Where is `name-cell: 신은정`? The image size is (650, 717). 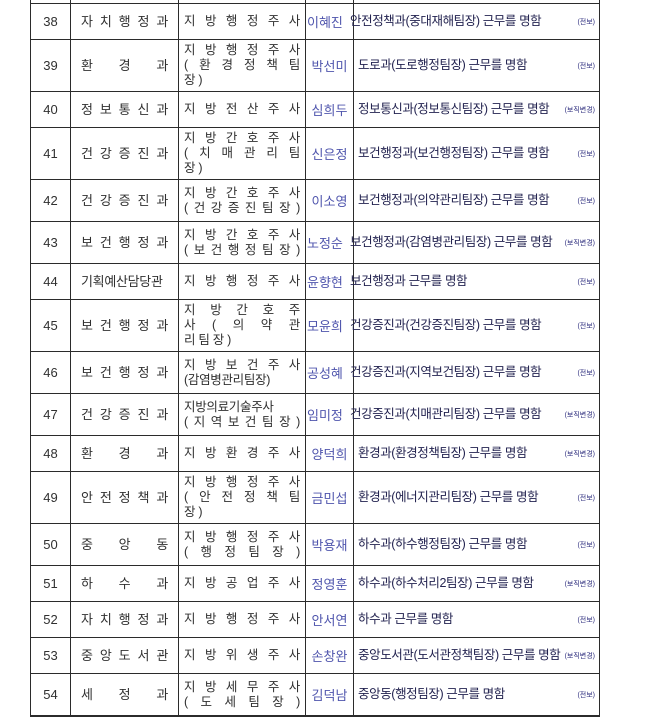
name-cell: 신은정 is located at coordinates (330, 153).